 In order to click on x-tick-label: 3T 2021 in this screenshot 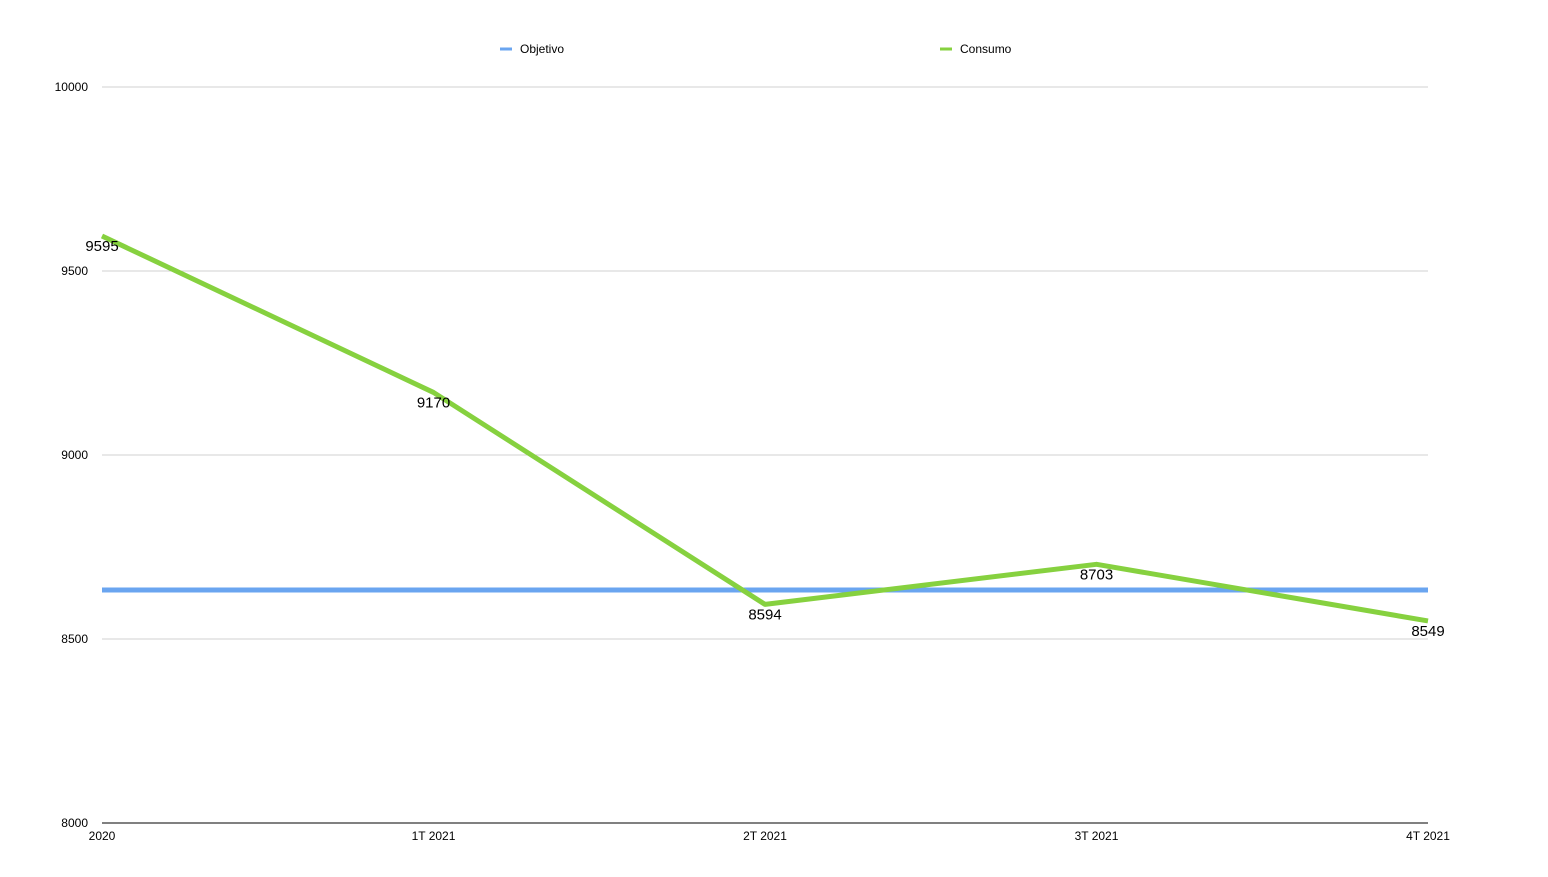, I will do `click(1097, 836)`.